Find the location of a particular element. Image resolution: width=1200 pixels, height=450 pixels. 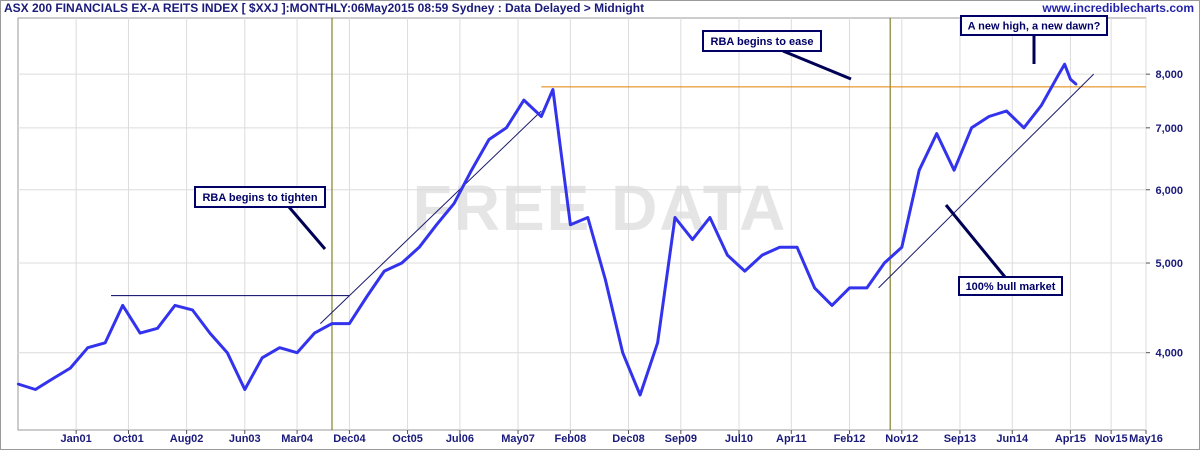

y-tick-label: 6,000 is located at coordinates (1169, 191).